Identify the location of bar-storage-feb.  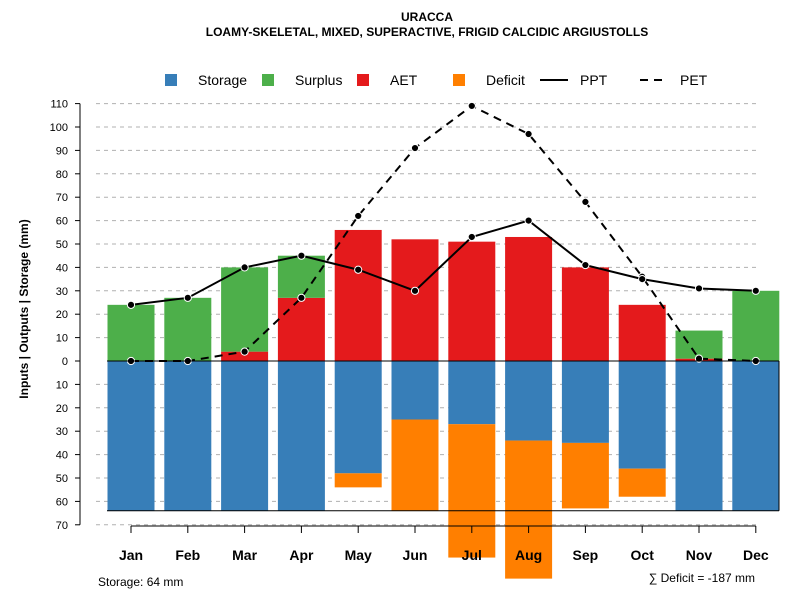
(188, 436).